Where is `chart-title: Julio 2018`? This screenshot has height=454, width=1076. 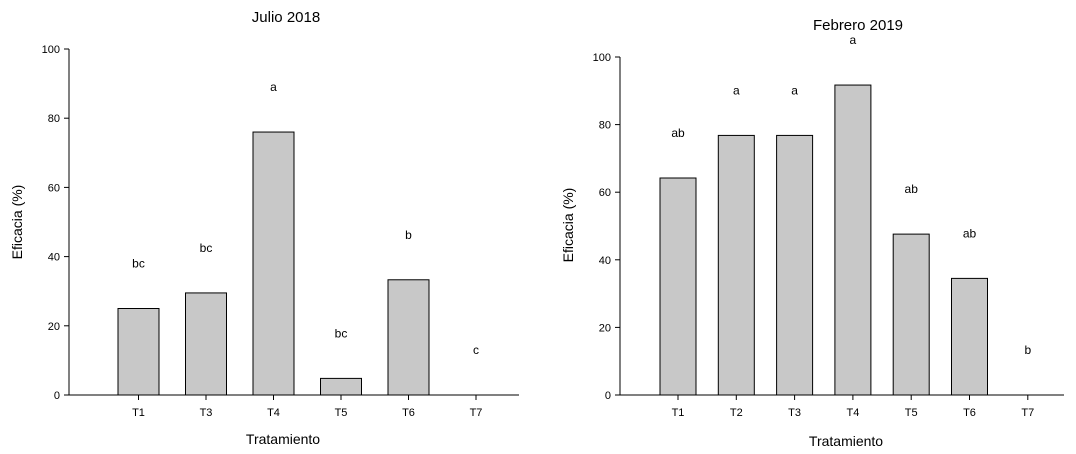
chart-title: Julio 2018 is located at coordinates (286, 17).